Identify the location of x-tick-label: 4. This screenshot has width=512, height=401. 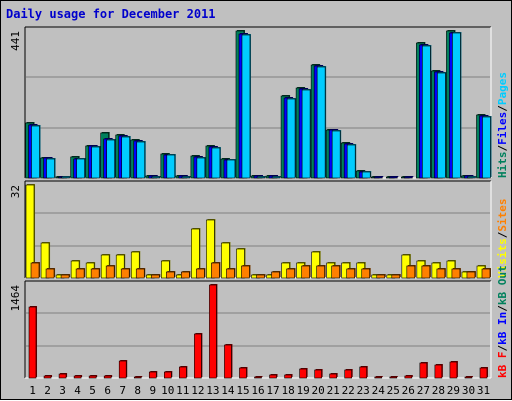
(77, 390).